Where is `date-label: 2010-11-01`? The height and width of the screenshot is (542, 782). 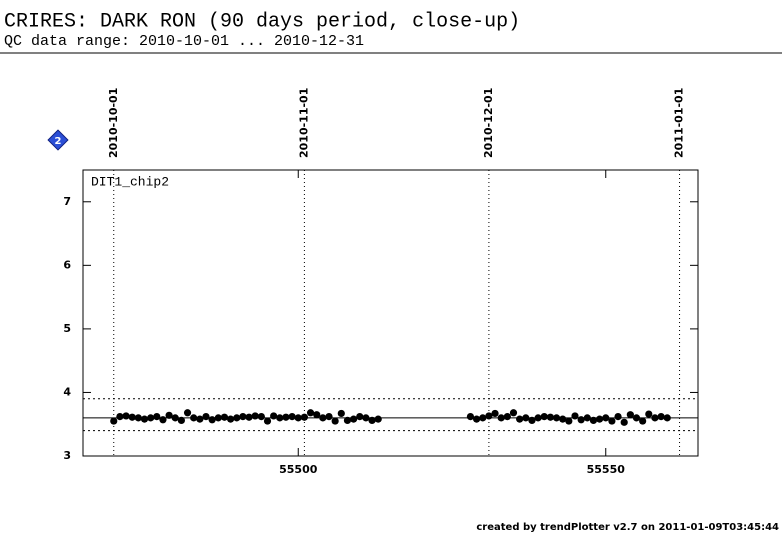 date-label: 2010-11-01 is located at coordinates (303, 123).